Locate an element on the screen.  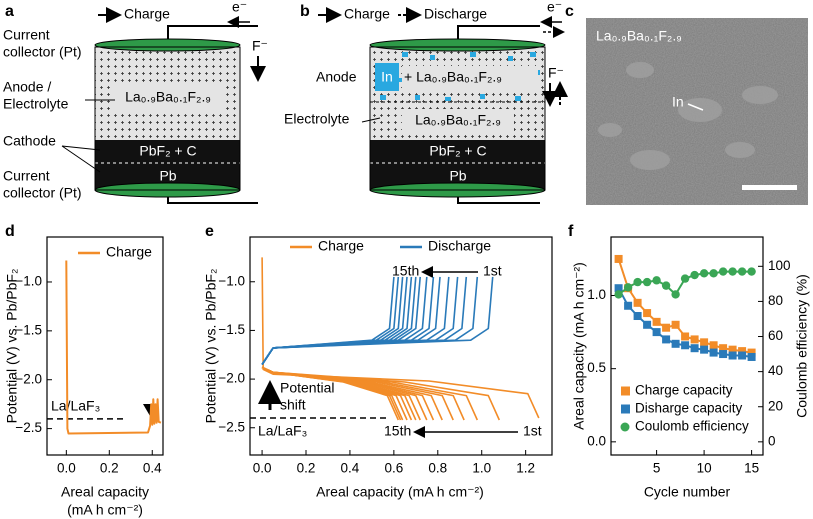
y2-tick-label: 100 is located at coordinates (779, 265).